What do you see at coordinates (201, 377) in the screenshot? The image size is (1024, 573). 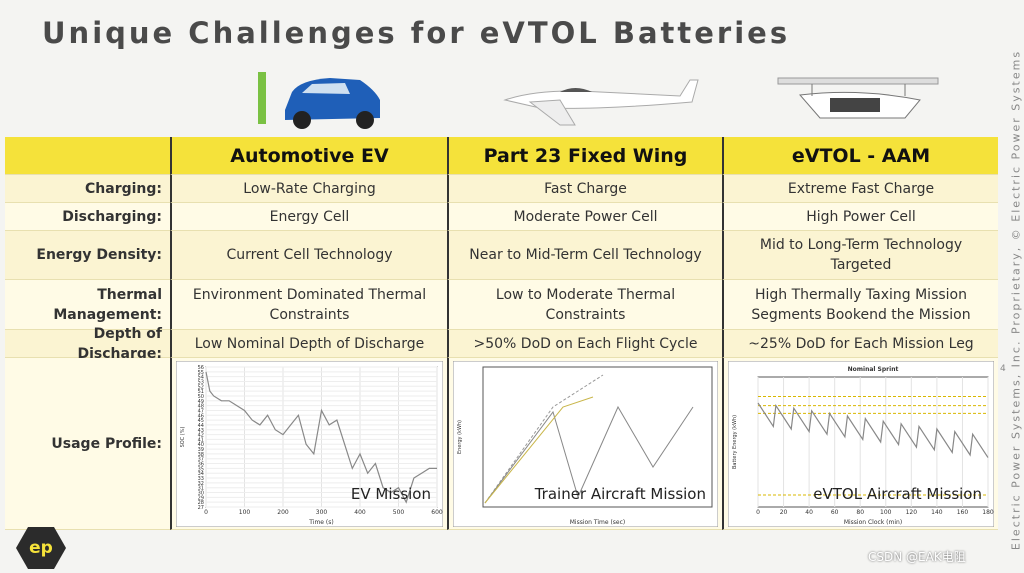 I see `y-tick-label: 54` at bounding box center [201, 377].